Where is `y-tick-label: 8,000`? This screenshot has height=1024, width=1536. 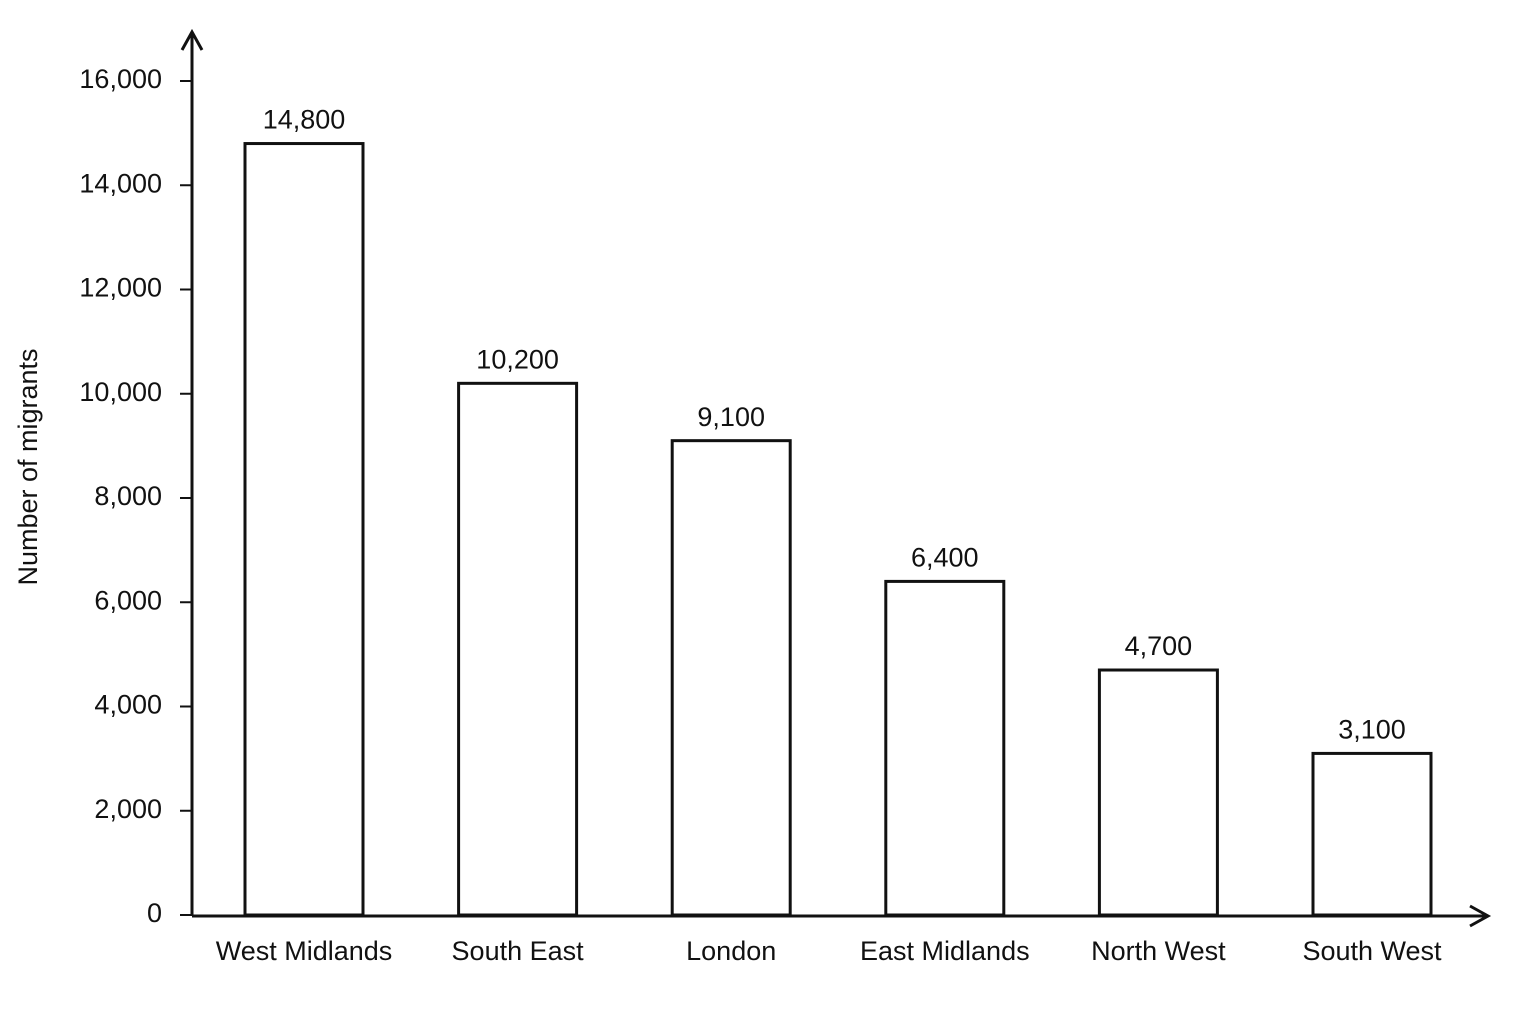
y-tick-label: 8,000 is located at coordinates (128, 496).